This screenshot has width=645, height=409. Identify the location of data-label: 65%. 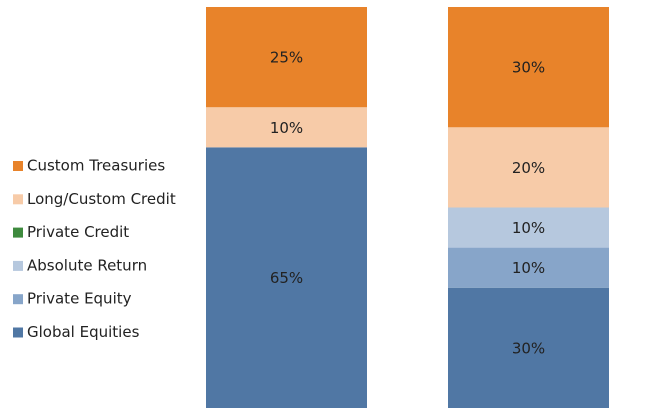
(286, 278).